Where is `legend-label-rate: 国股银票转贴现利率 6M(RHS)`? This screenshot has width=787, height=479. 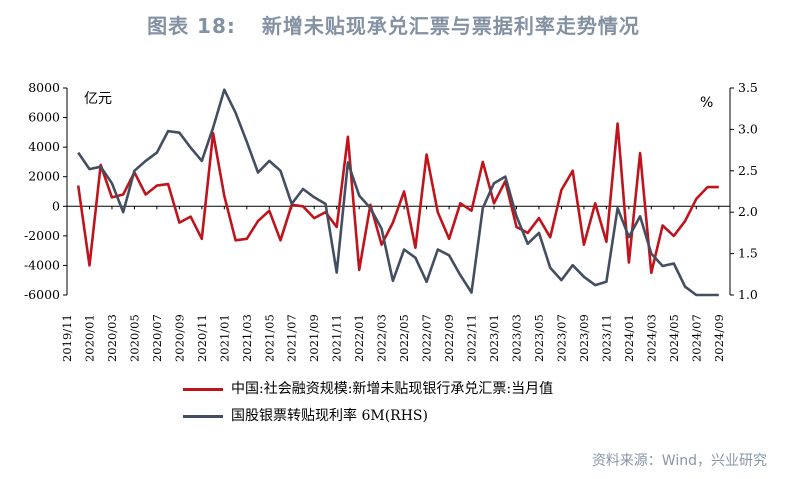 legend-label-rate: 国股银票转贴现利率 6M(RHS) is located at coordinates (329, 416).